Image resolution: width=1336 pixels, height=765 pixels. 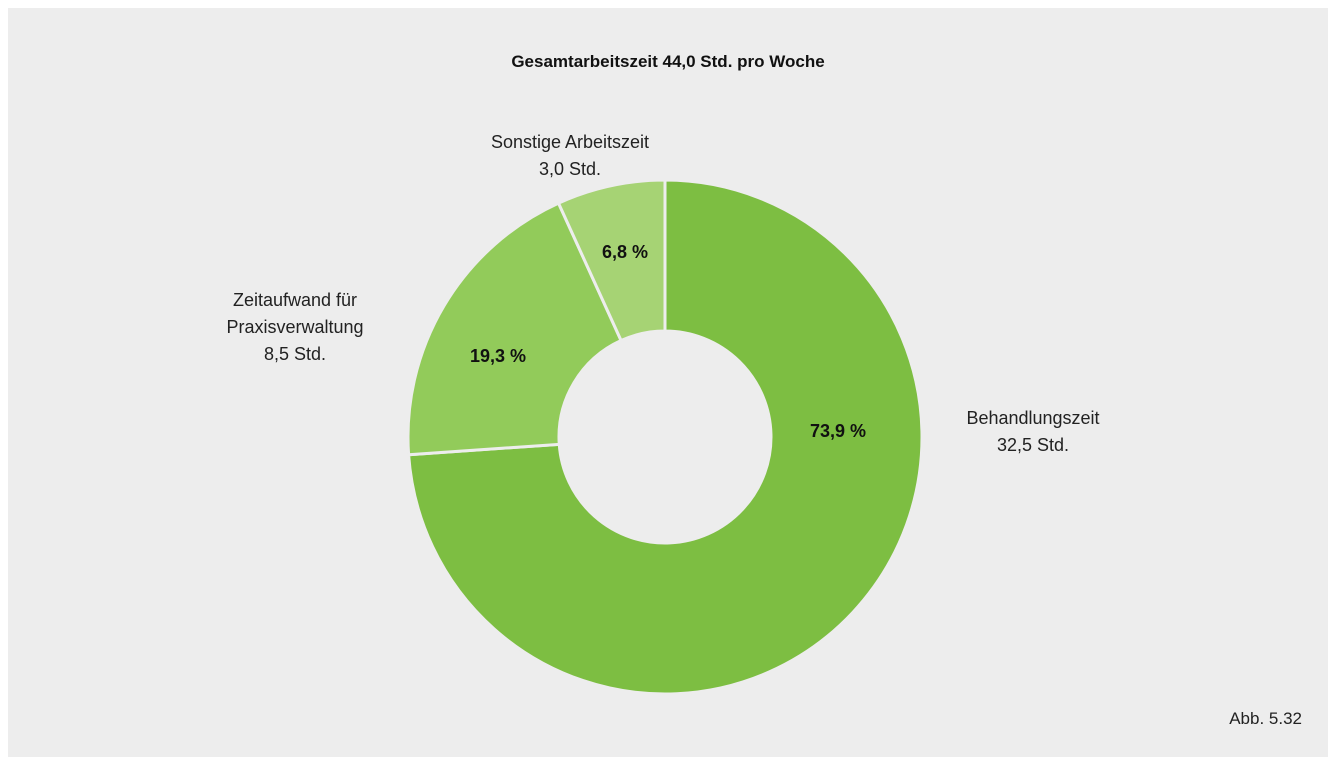 I want to click on hours-label: 3,0 Std., so click(x=570, y=169).